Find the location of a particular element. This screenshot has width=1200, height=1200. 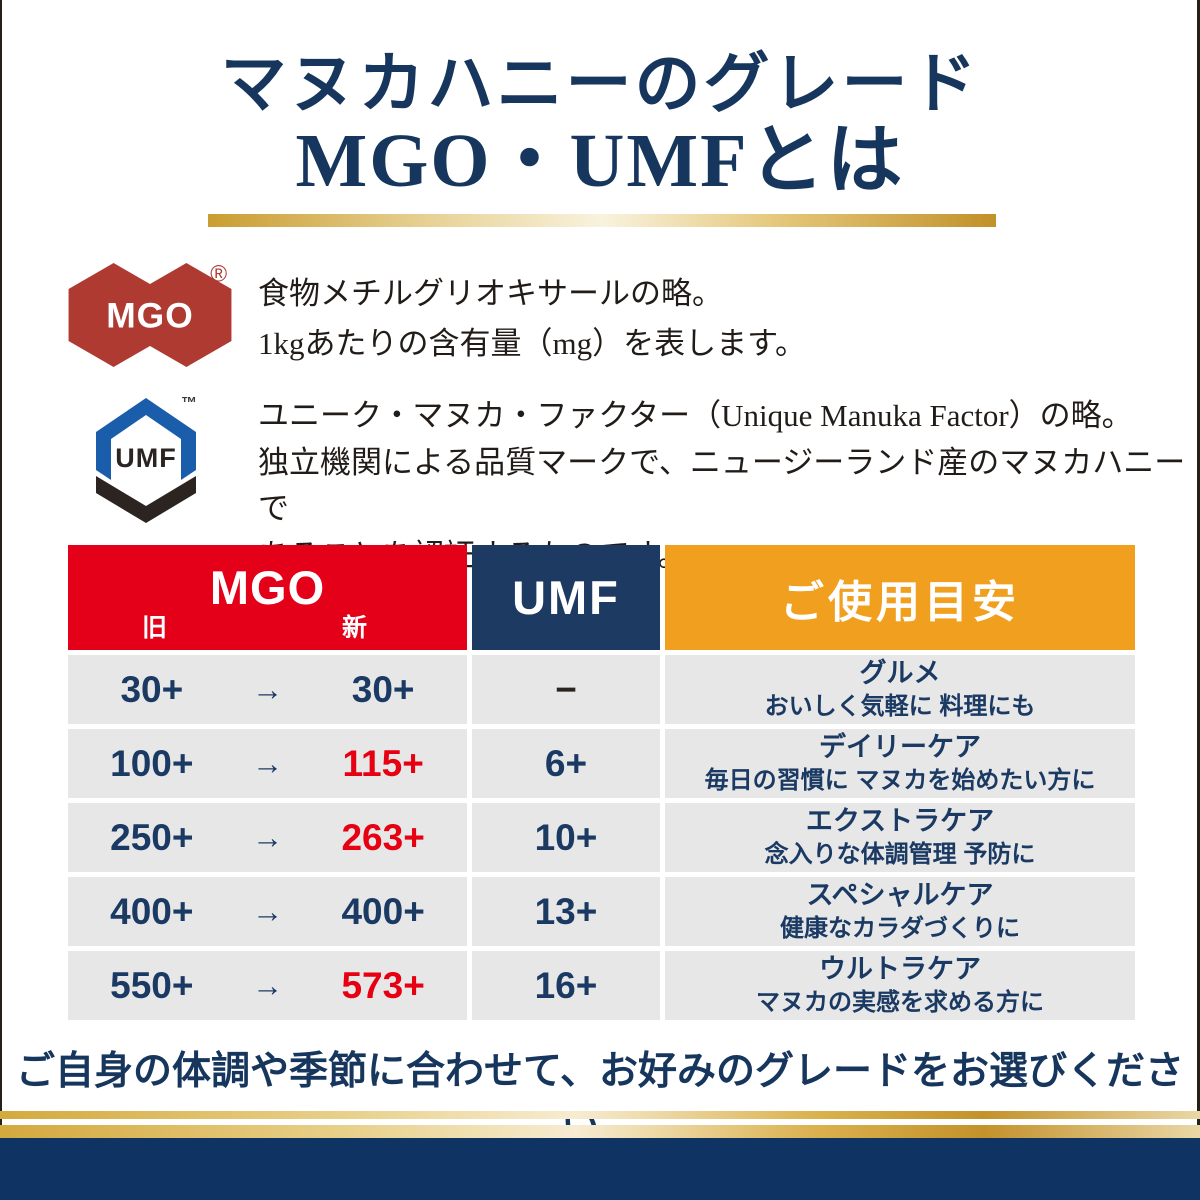

registered-trademark-icon: ® is located at coordinates (218, 275).